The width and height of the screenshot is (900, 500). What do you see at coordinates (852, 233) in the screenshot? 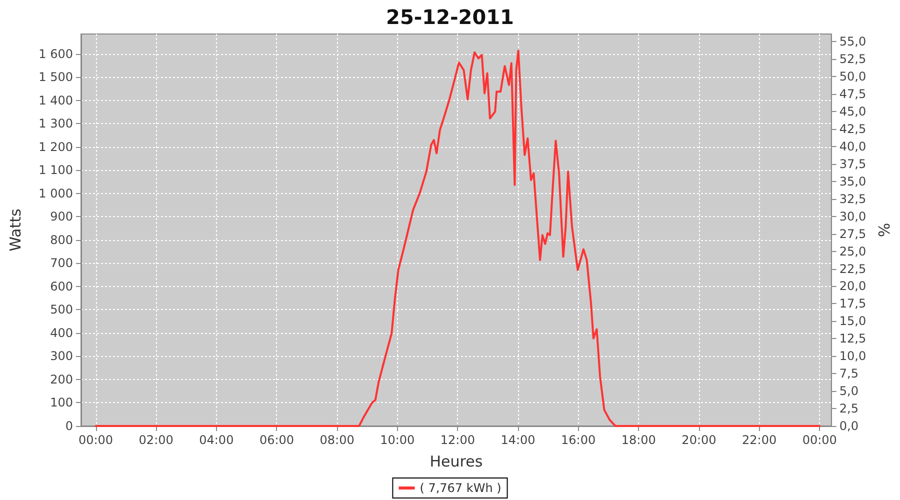
I see `y2-tick-label: 27,5` at bounding box center [852, 233].